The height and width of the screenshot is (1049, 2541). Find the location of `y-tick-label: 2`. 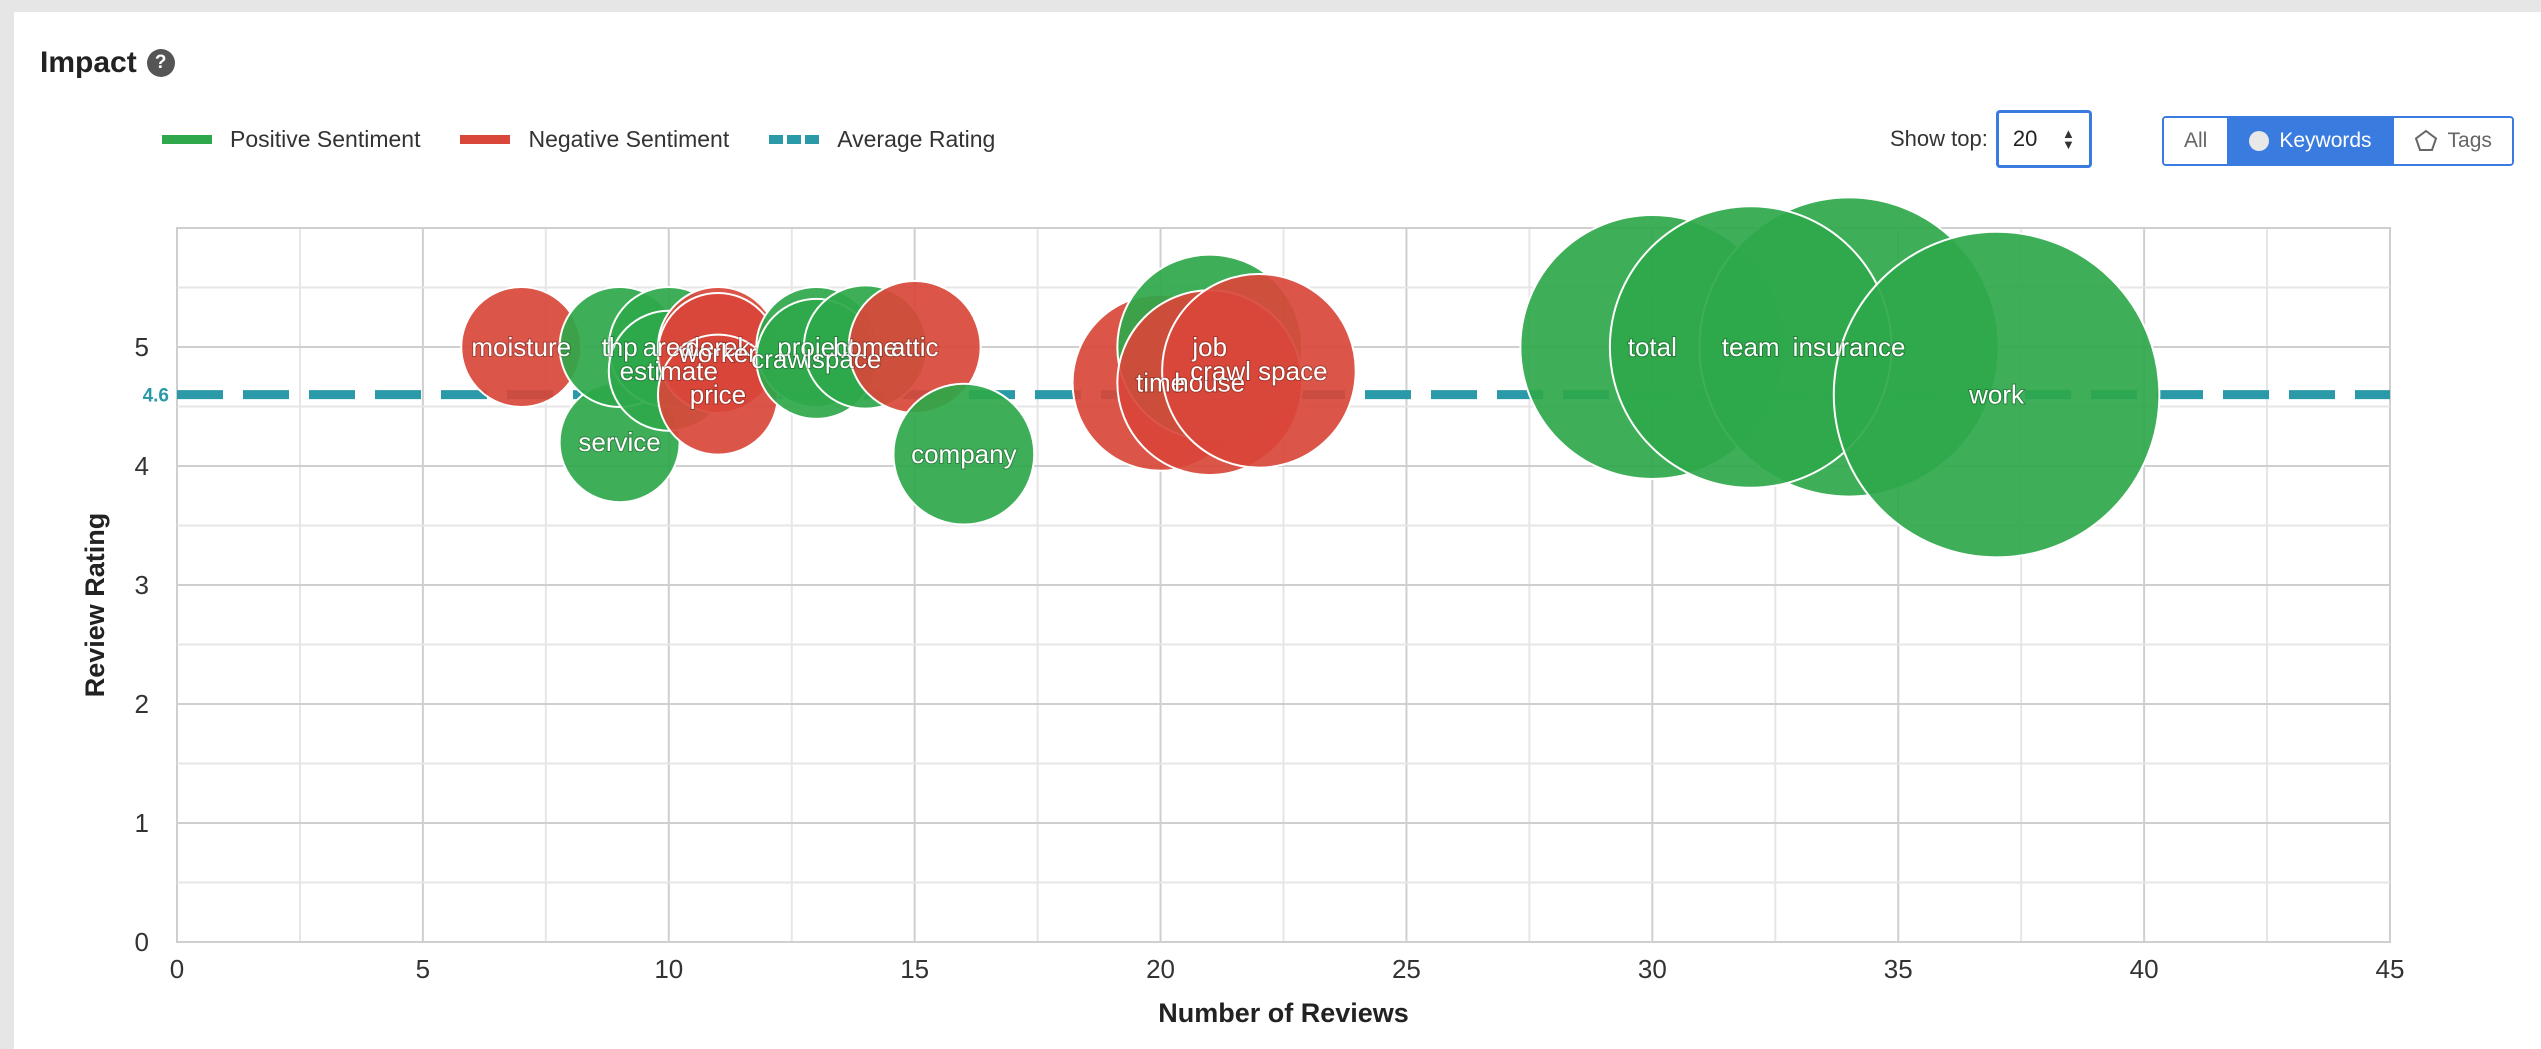

y-tick-label: 2 is located at coordinates (142, 704).